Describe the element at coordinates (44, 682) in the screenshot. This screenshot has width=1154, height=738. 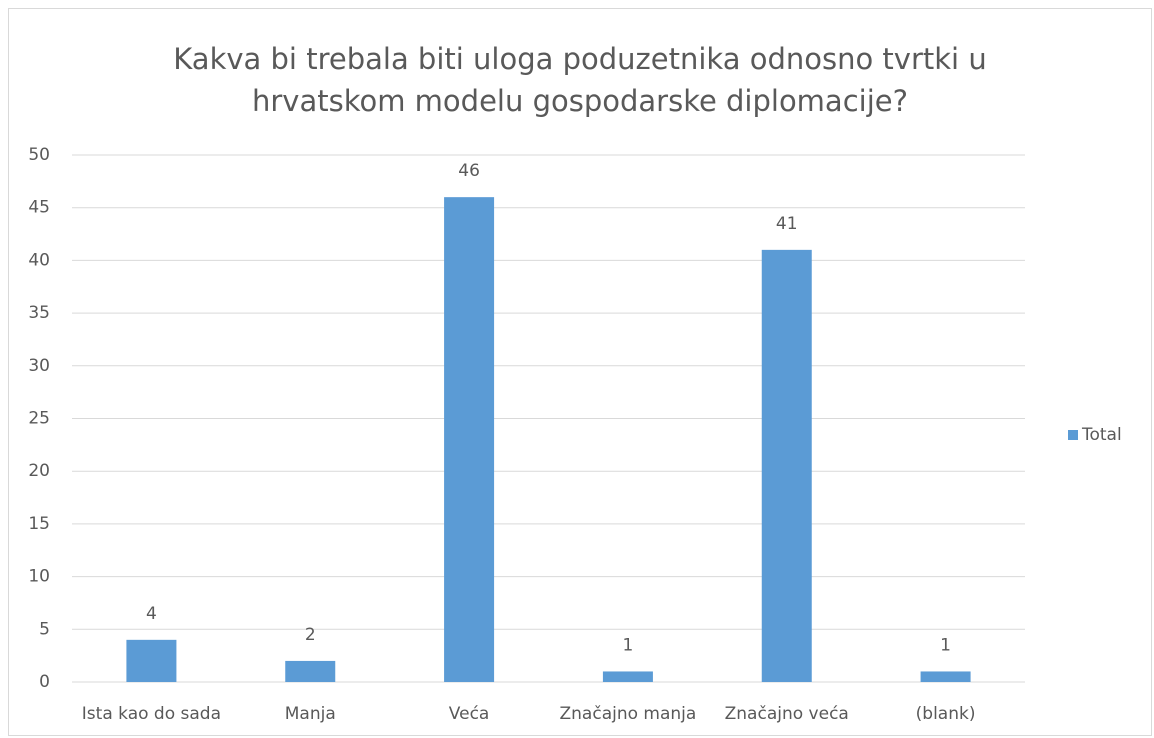
I see `y-tick-label: 0` at that location.